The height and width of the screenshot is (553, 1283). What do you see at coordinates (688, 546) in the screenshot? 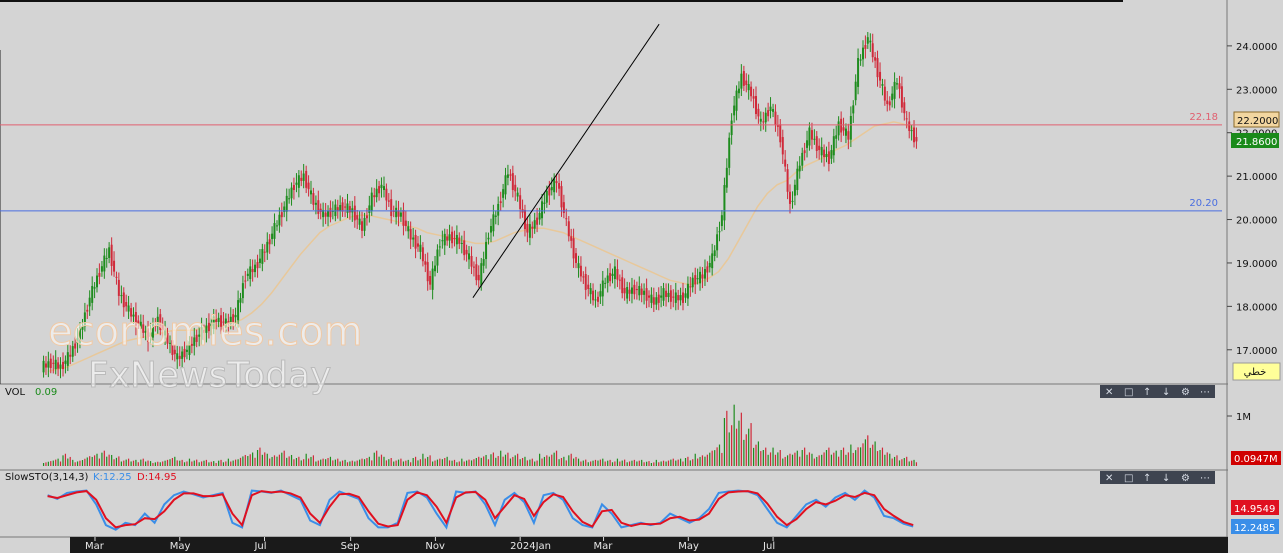
I see `x-tick-label: May` at bounding box center [688, 546].